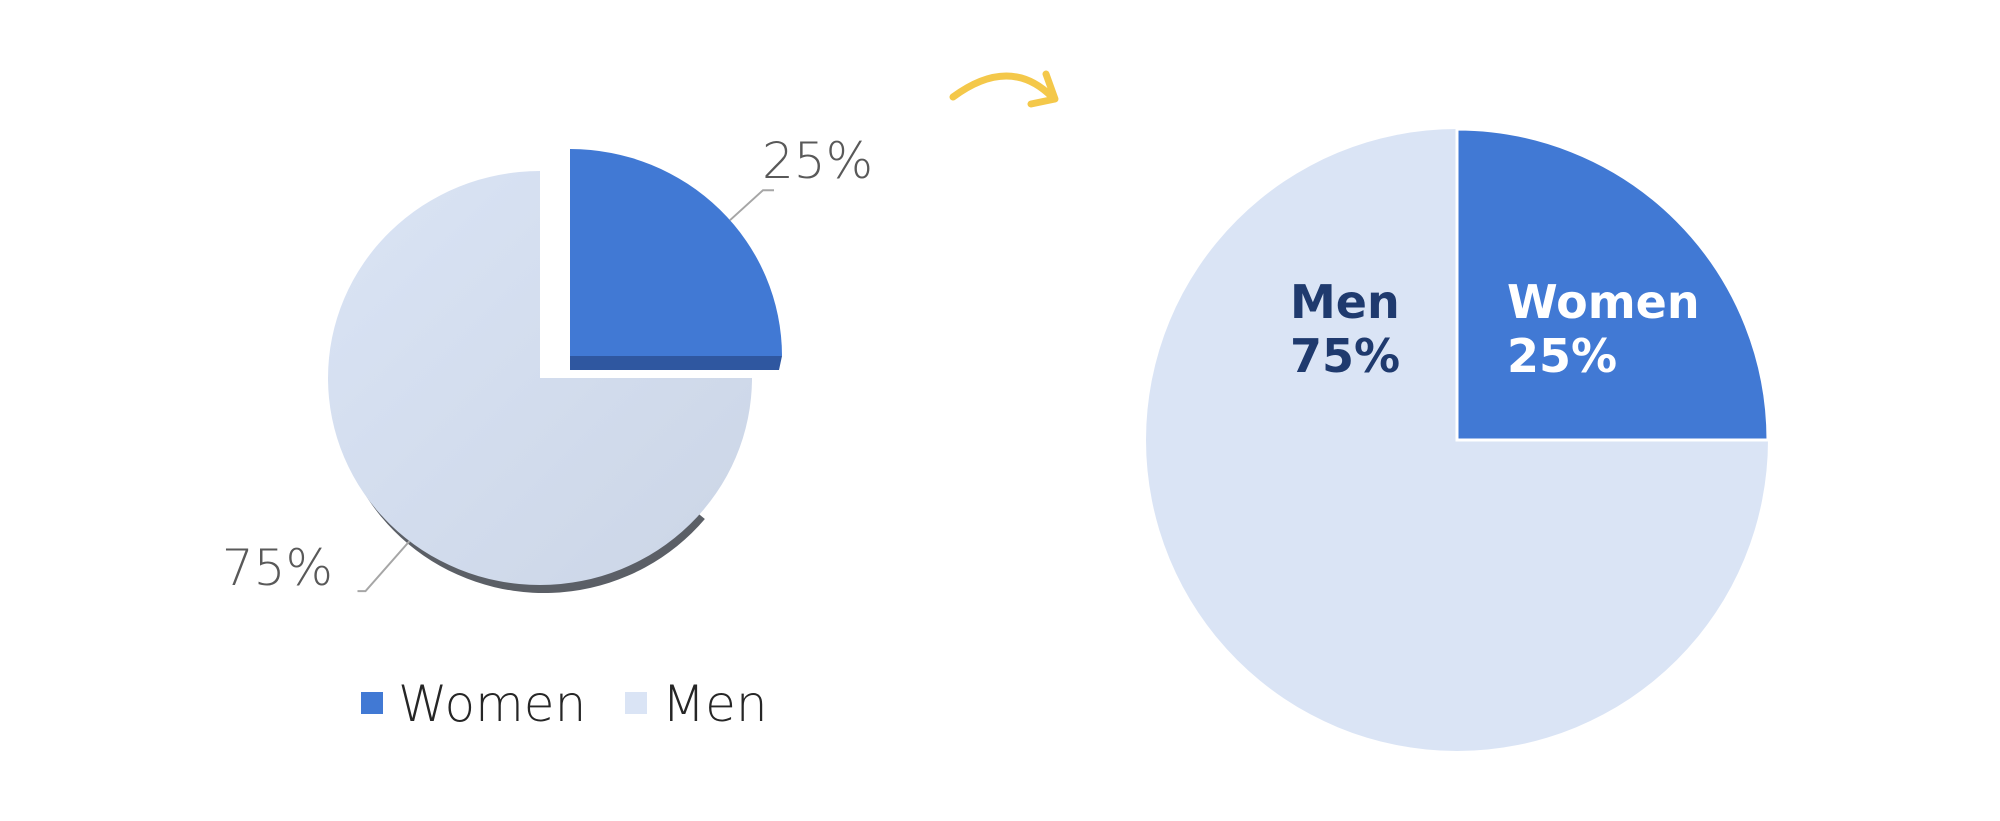  I want to click on legend-swatch-women, so click(372, 703).